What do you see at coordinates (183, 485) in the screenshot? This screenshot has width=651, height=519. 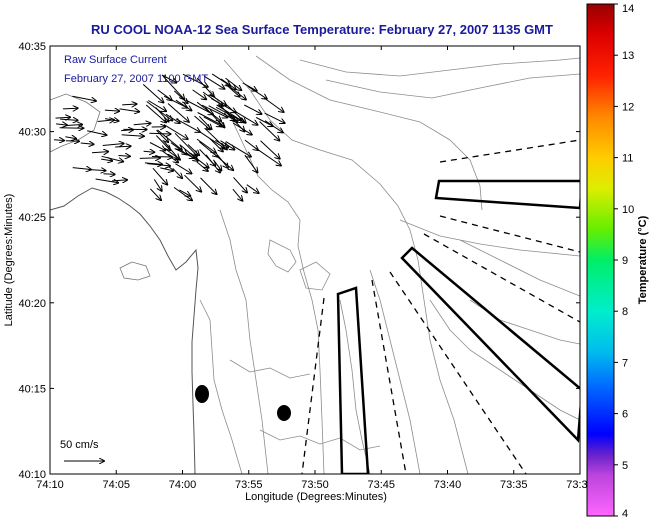 I see `x-tick-label: 74:00` at bounding box center [183, 485].